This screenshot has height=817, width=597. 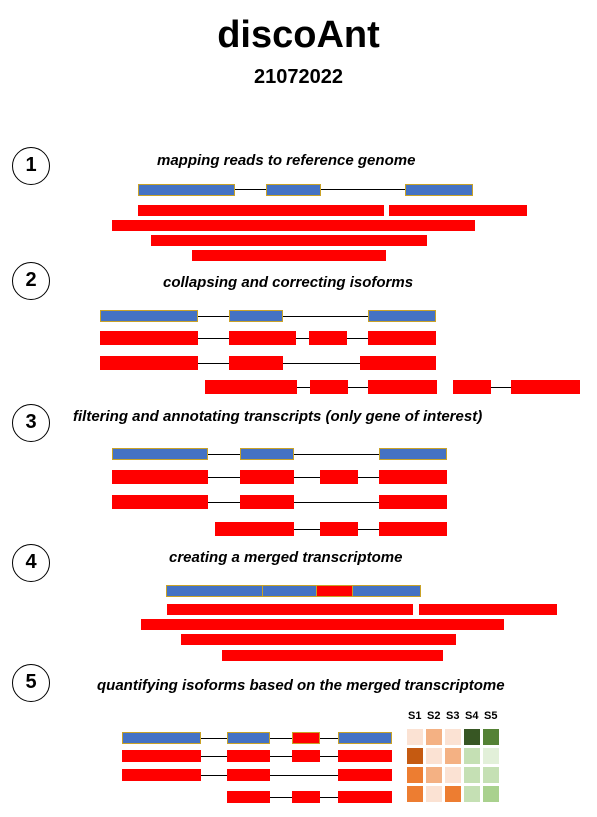 What do you see at coordinates (286, 160) in the screenshot?
I see `step-1-label: mapping reads to reference genome` at bounding box center [286, 160].